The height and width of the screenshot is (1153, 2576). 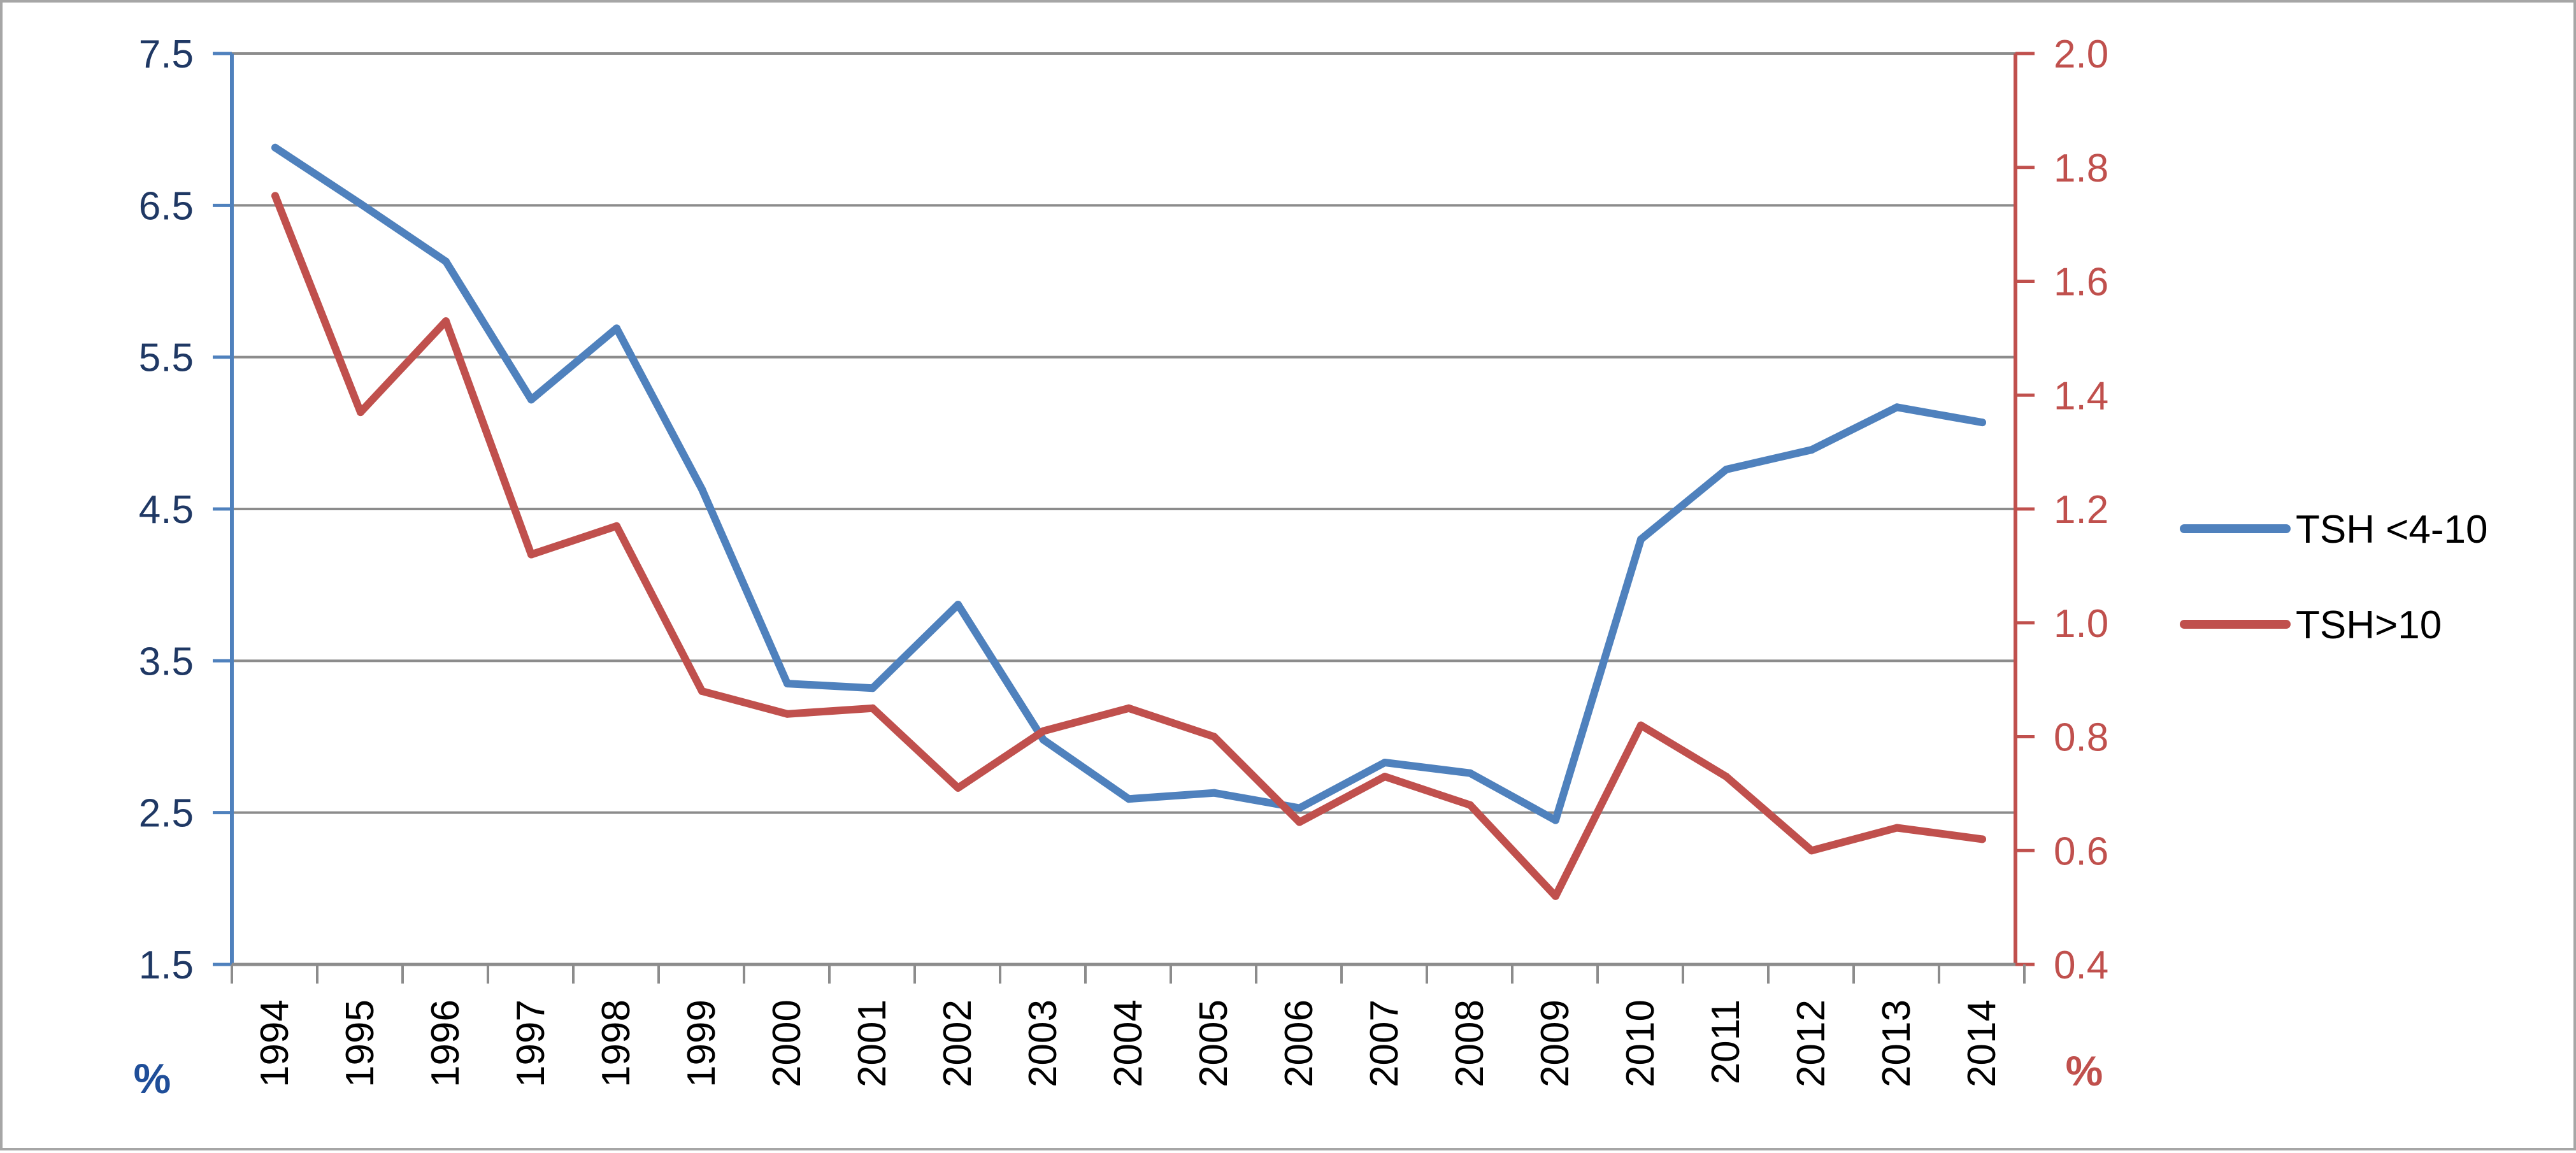 What do you see at coordinates (1214, 737) in the screenshot?
I see `series-1-point-2005` at bounding box center [1214, 737].